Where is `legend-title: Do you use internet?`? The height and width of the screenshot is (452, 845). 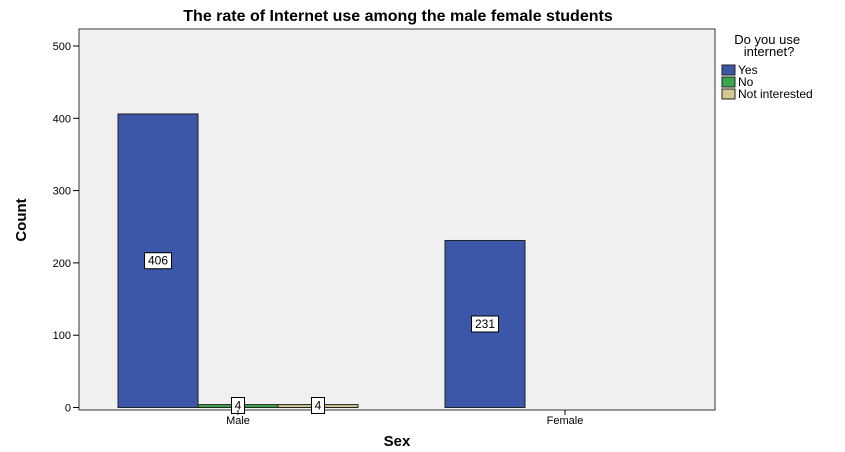
legend-title: Do you use internet? is located at coordinates (768, 45).